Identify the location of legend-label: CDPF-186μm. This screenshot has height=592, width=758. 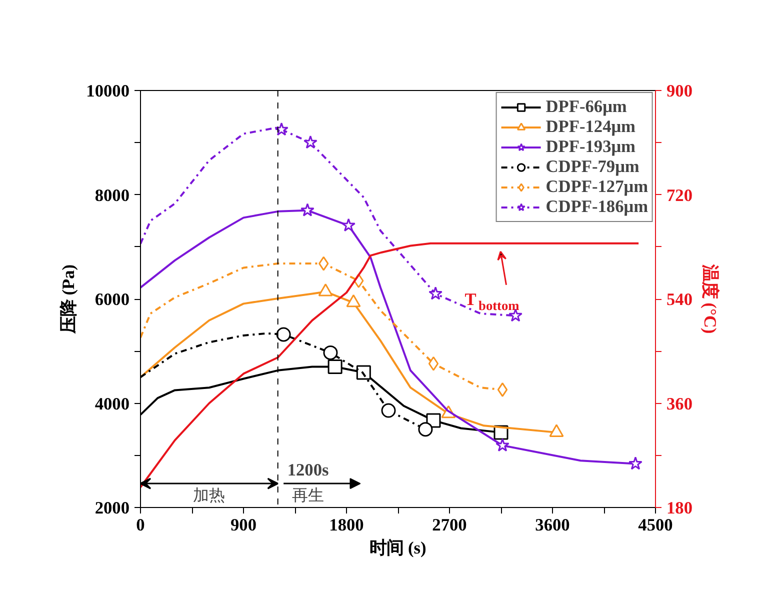
(597, 207).